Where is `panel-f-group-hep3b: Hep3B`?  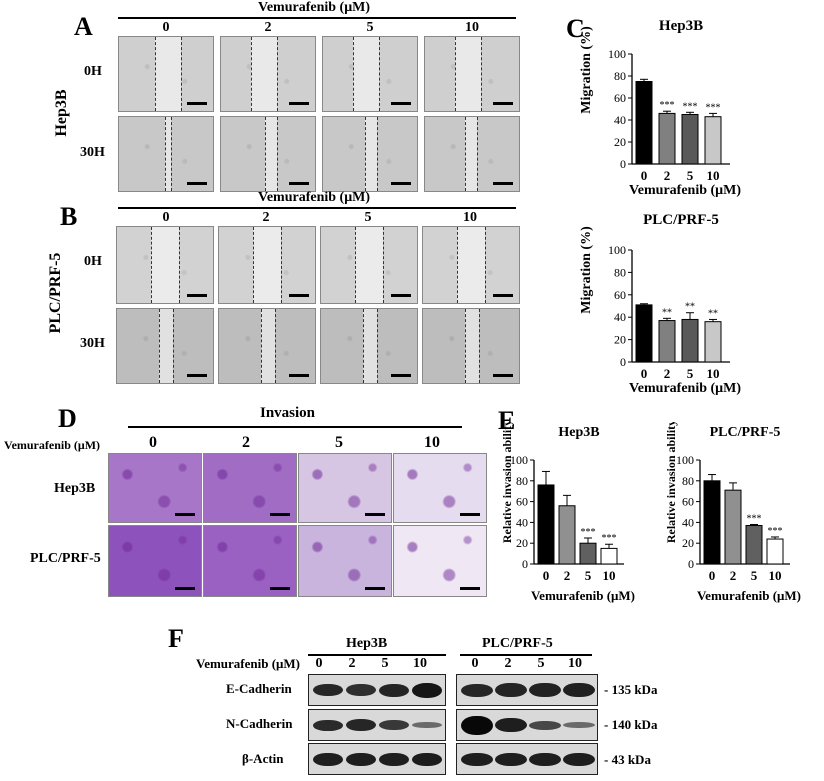 panel-f-group-hep3b: Hep3B is located at coordinates (367, 643).